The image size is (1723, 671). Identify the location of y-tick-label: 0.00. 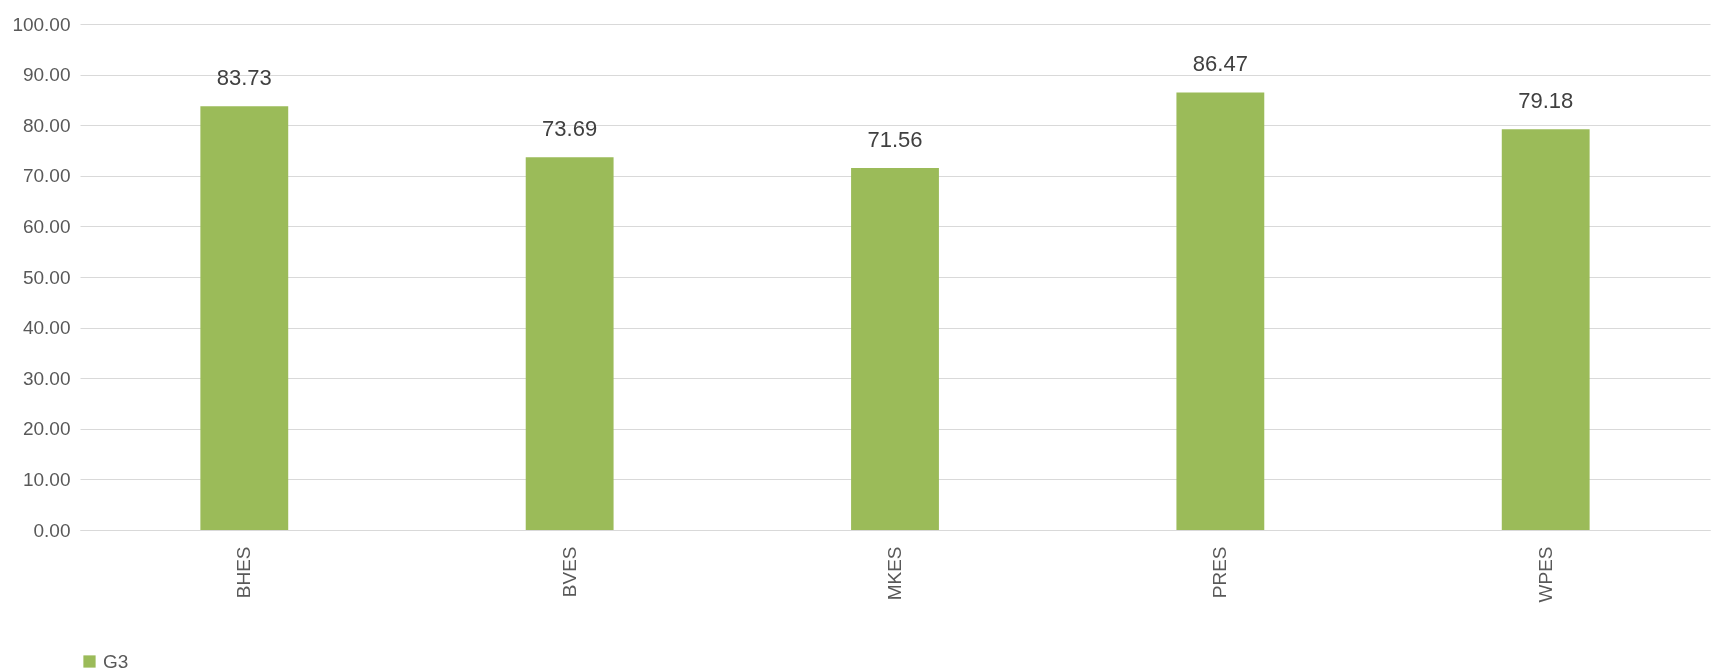
(52, 530).